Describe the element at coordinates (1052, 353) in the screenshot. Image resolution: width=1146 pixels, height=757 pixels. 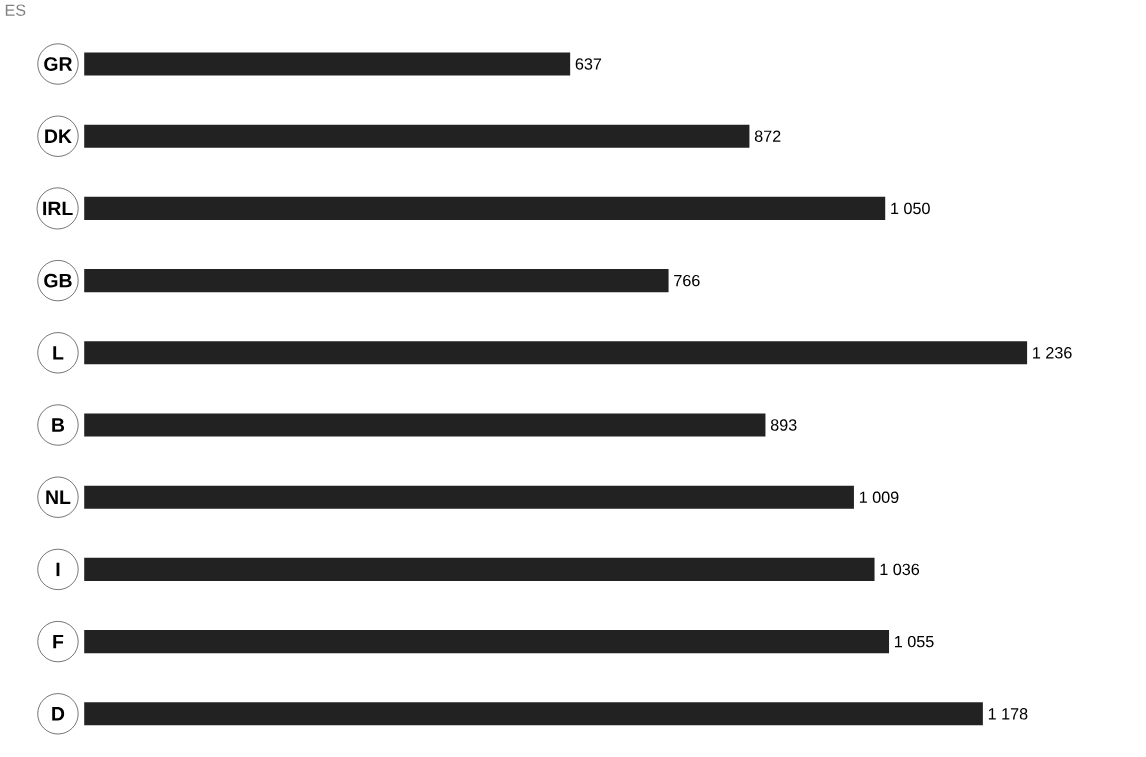
I see `data-label: 1 236` at that location.